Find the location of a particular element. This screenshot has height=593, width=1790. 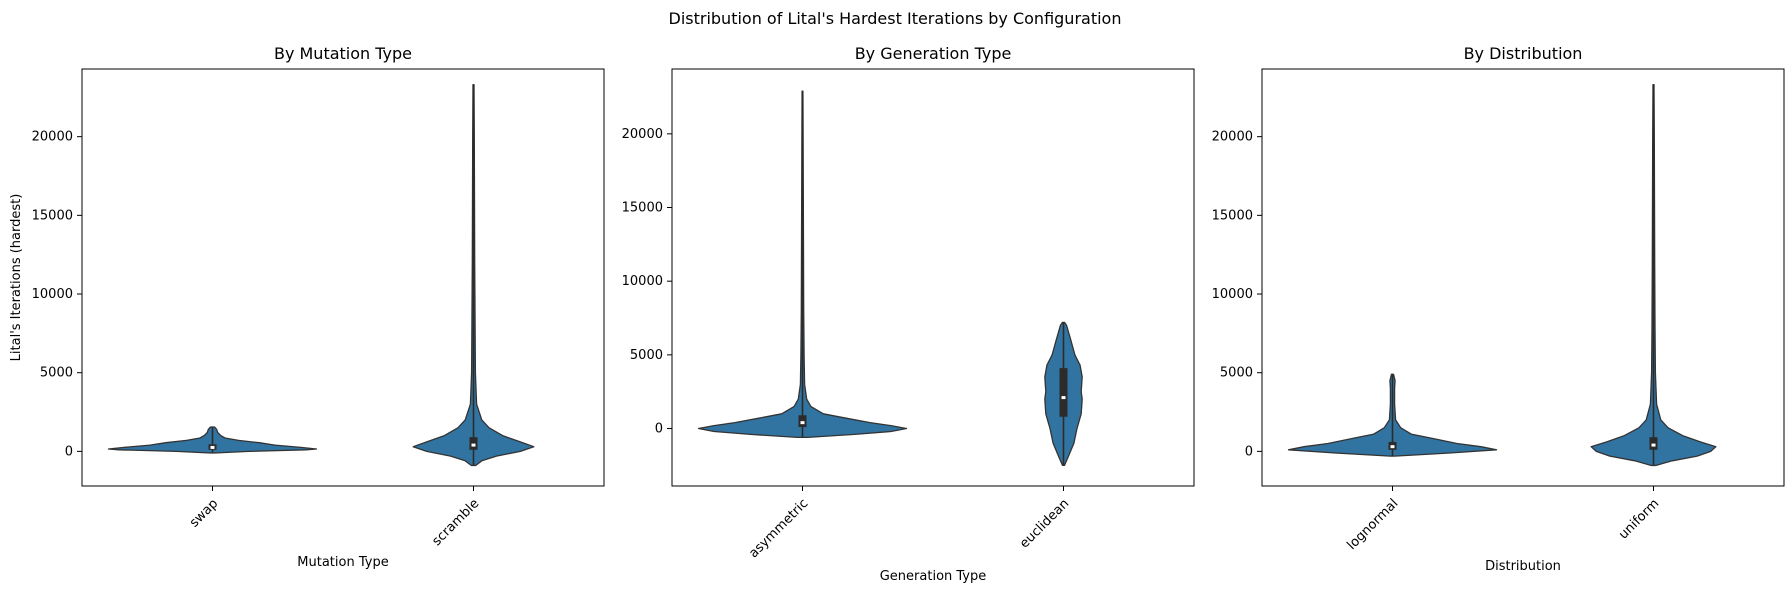

x-axis-label: Distribution is located at coordinates (1523, 566).